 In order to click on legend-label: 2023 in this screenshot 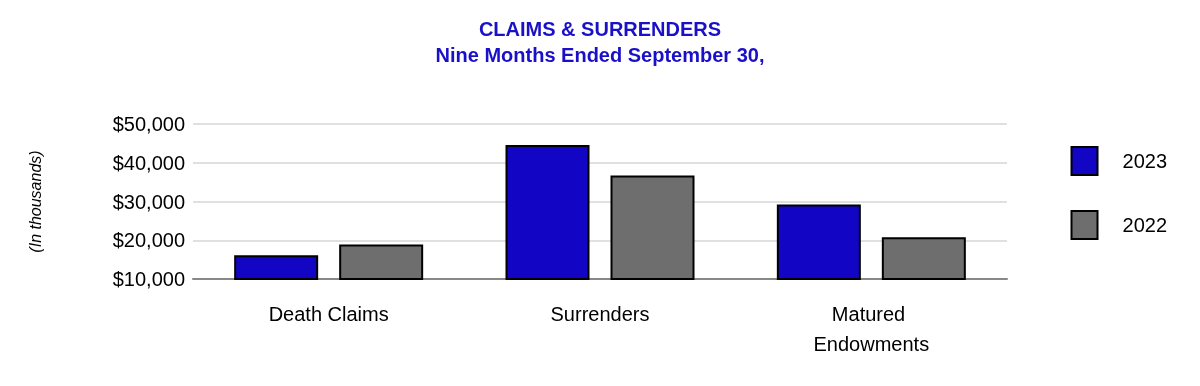, I will do `click(1145, 161)`.